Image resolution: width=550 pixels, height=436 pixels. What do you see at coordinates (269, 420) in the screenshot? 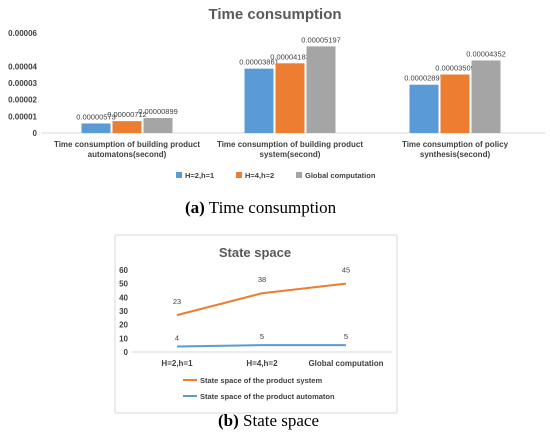
I see `caption-b: (b) State space` at bounding box center [269, 420].